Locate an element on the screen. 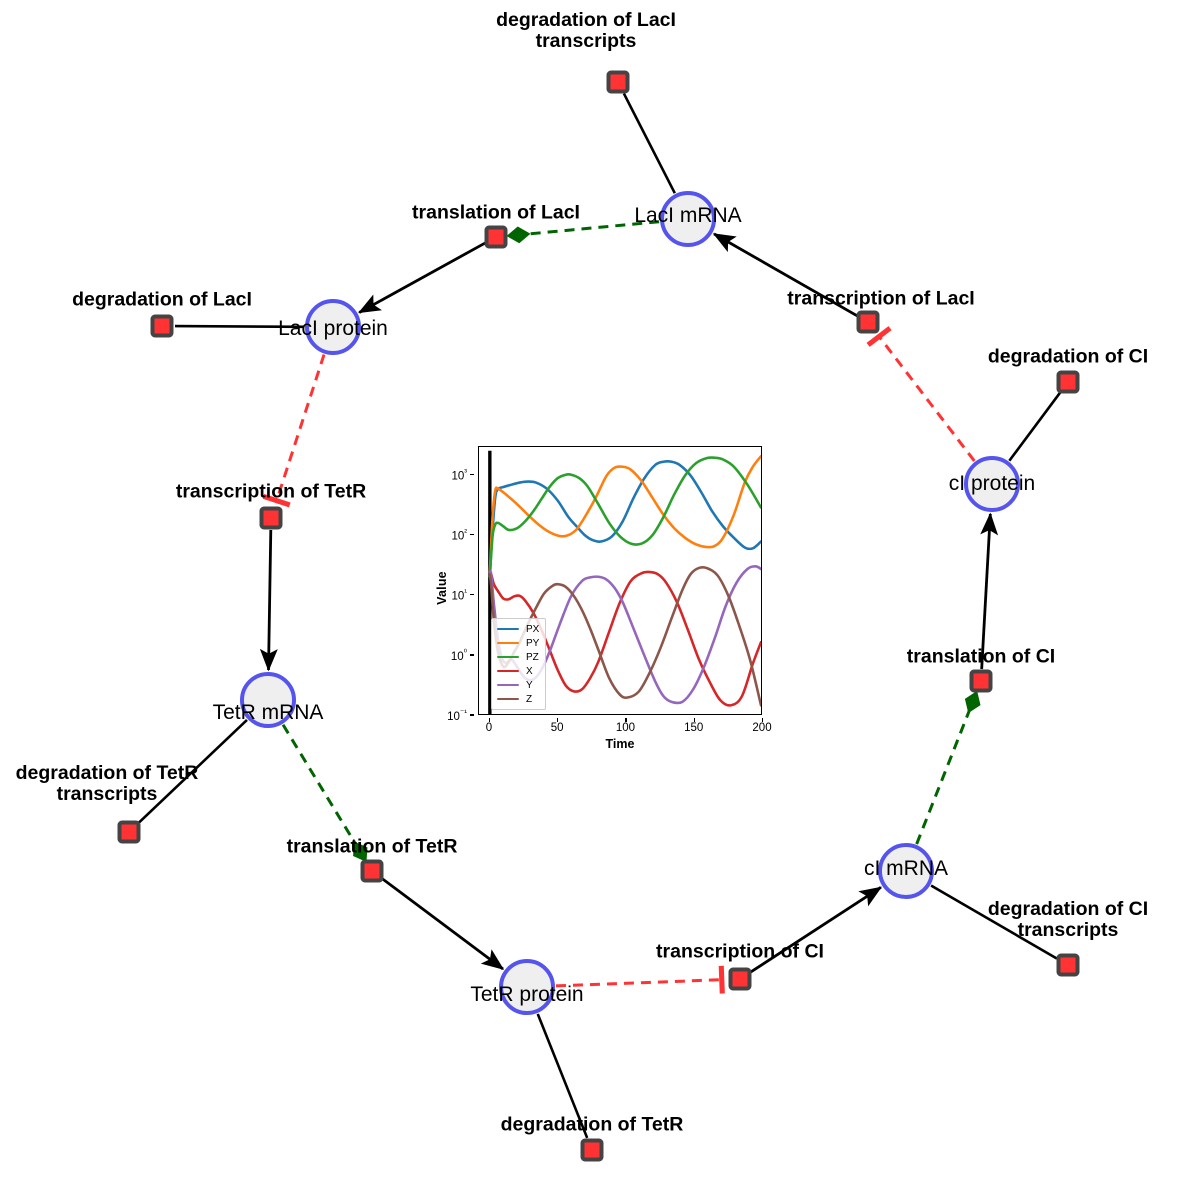 The width and height of the screenshot is (1189, 1200). edge-tx_ci-to-ci_mrna is located at coordinates (816, 930).